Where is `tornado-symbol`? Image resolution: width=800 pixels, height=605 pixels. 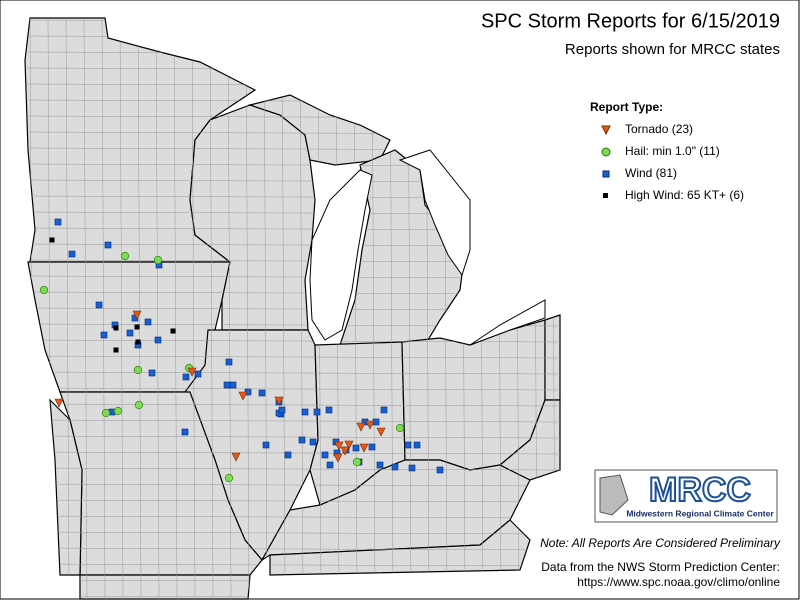
tornado-symbol is located at coordinates (606, 130).